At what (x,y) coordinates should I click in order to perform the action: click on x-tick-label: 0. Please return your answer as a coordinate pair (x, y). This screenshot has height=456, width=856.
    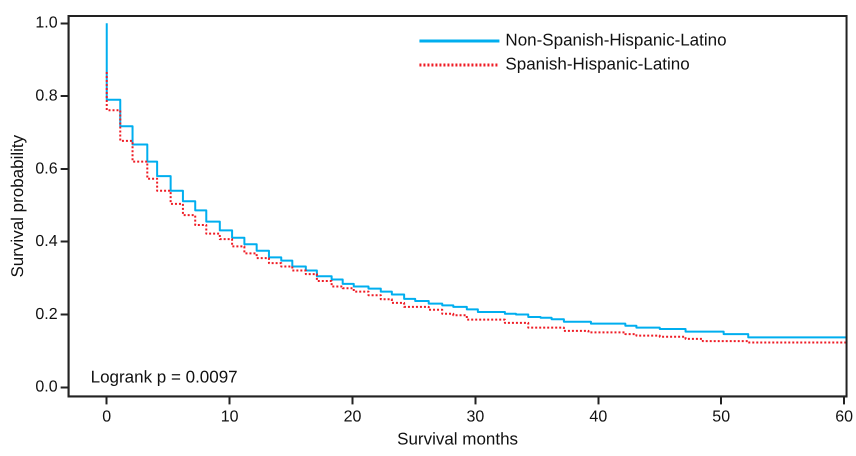
    Looking at the image, I should click on (107, 417).